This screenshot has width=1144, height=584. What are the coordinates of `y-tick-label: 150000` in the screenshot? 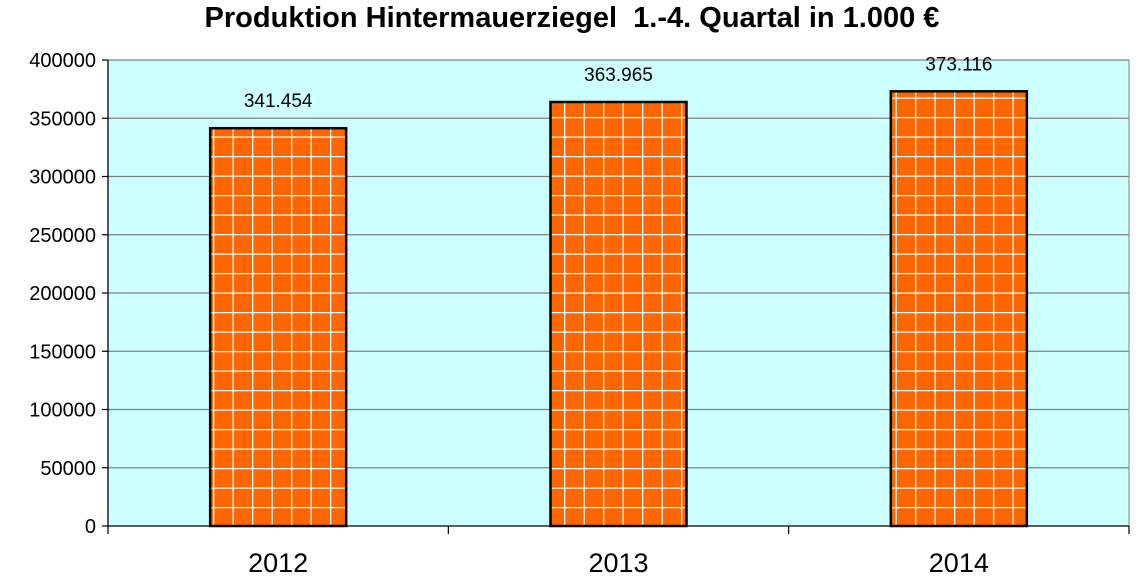 It's located at (62, 352).